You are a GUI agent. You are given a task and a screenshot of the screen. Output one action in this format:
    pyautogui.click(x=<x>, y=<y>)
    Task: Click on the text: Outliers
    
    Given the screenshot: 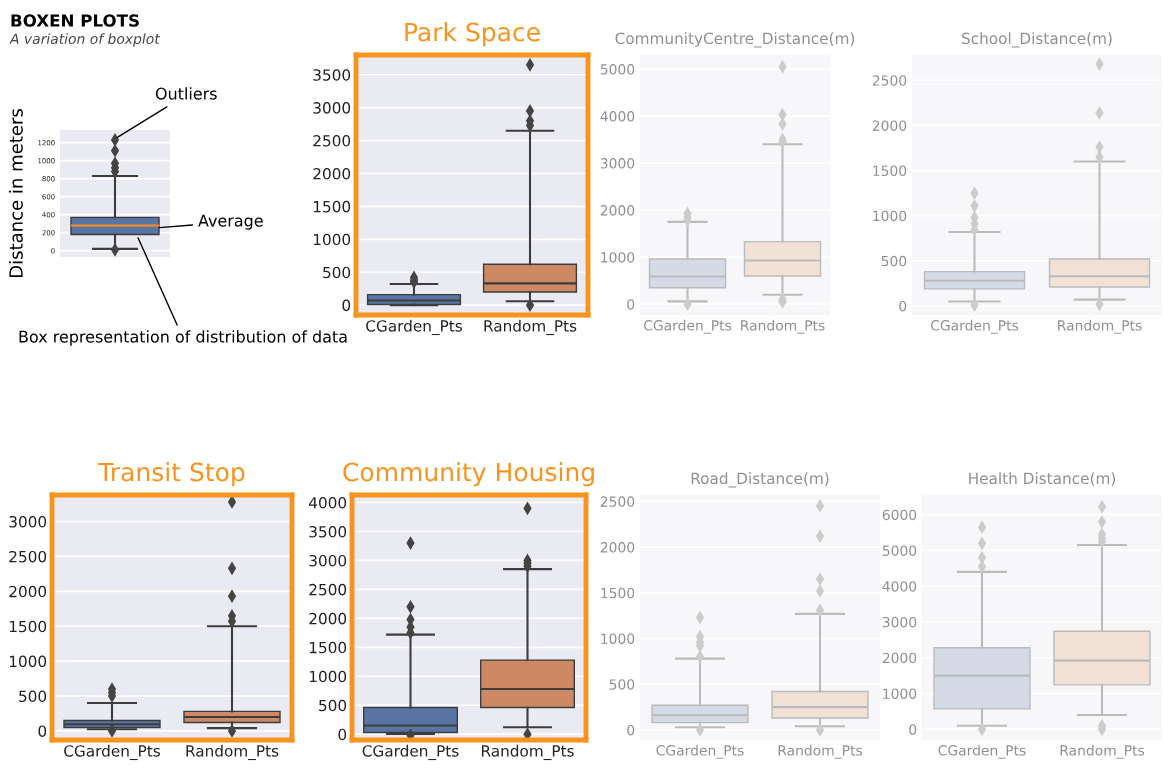 What is the action you would take?
    pyautogui.click(x=186, y=93)
    